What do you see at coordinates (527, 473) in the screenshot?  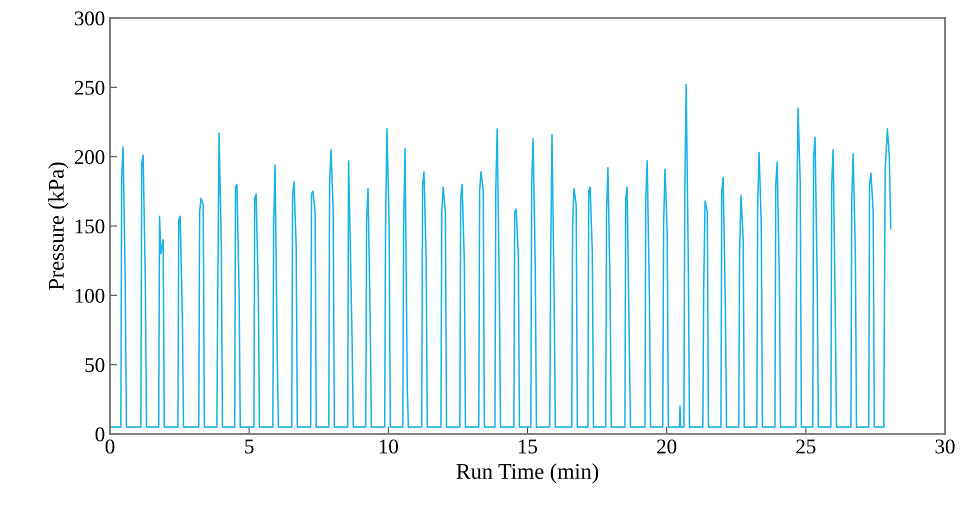 I see `x-axis-title: Run Time (min)` at bounding box center [527, 473].